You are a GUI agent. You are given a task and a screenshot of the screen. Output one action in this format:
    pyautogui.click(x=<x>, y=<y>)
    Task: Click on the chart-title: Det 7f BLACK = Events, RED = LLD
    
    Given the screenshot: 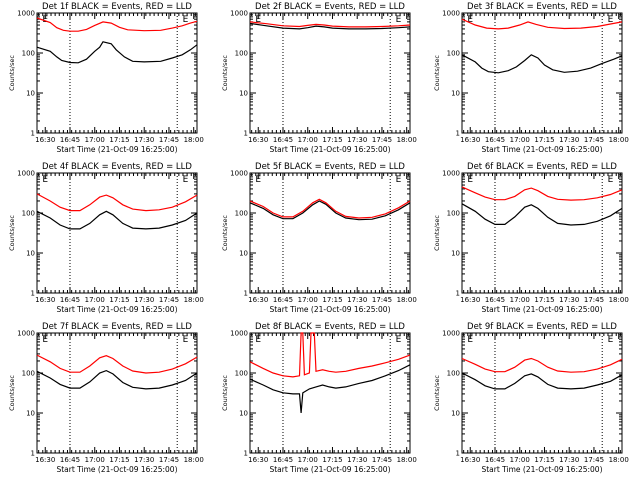 What is the action you would take?
    pyautogui.click(x=117, y=327)
    